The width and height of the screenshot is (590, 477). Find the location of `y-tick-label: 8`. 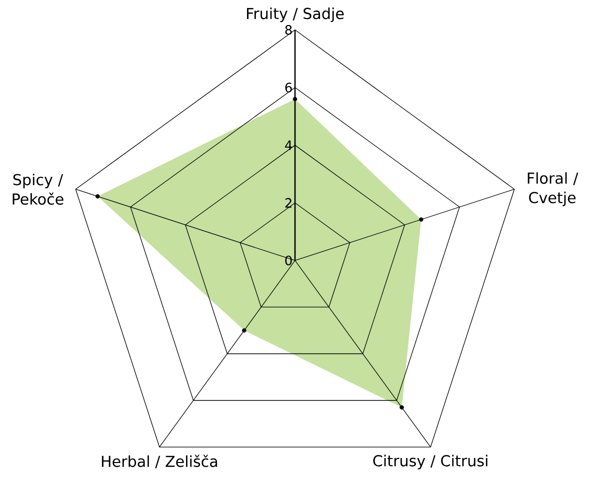

y-tick-label: 8 is located at coordinates (288, 30).